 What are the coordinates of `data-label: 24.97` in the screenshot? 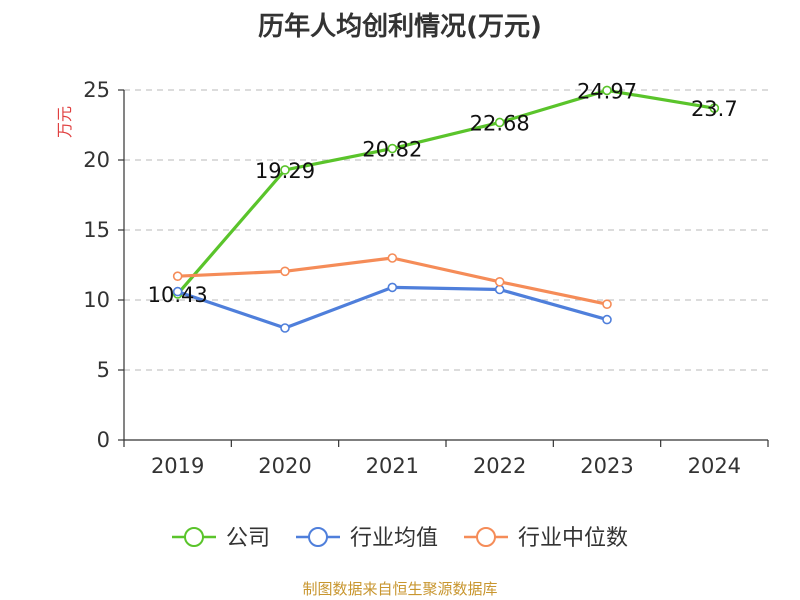 It's located at (607, 91).